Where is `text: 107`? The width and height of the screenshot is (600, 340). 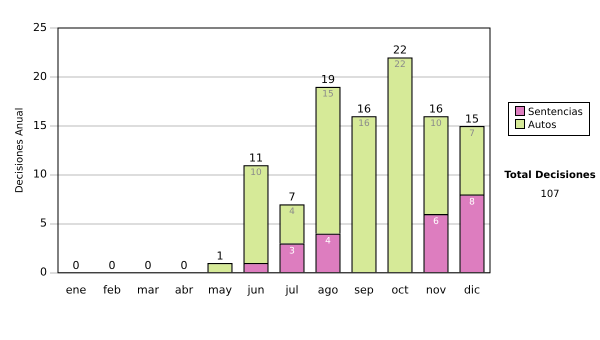
text: 107 is located at coordinates (550, 194).